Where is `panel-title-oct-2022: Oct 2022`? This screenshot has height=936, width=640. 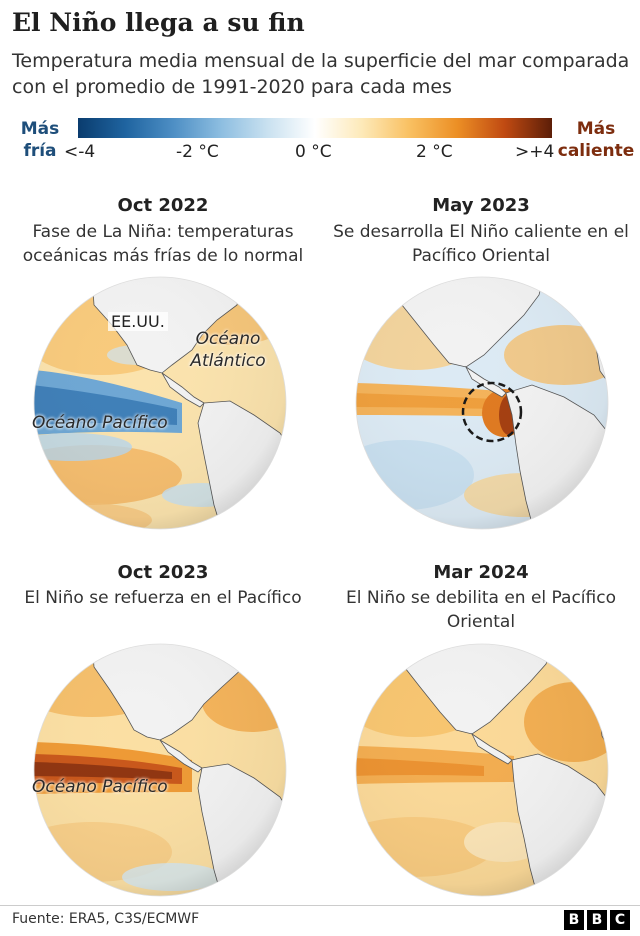 panel-title-oct-2022: Oct 2022 is located at coordinates (163, 205).